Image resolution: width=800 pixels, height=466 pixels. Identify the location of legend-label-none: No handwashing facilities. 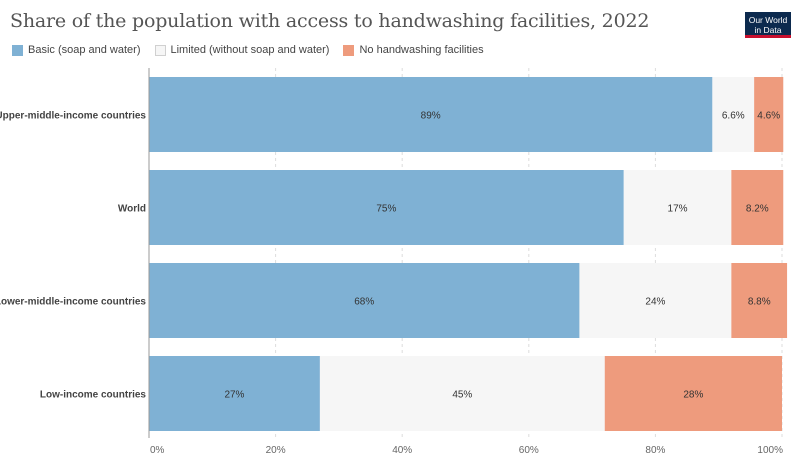
(421, 50).